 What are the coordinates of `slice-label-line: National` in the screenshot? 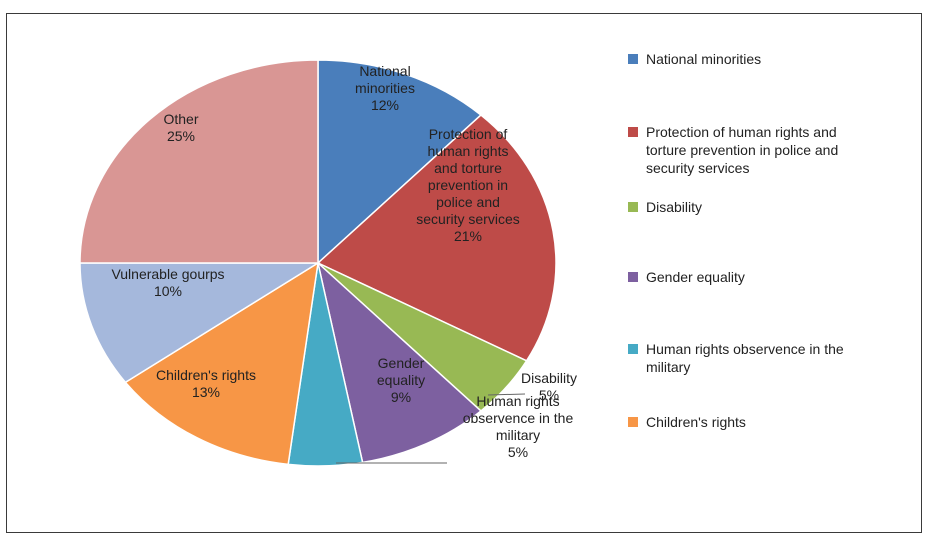 It's located at (385, 70).